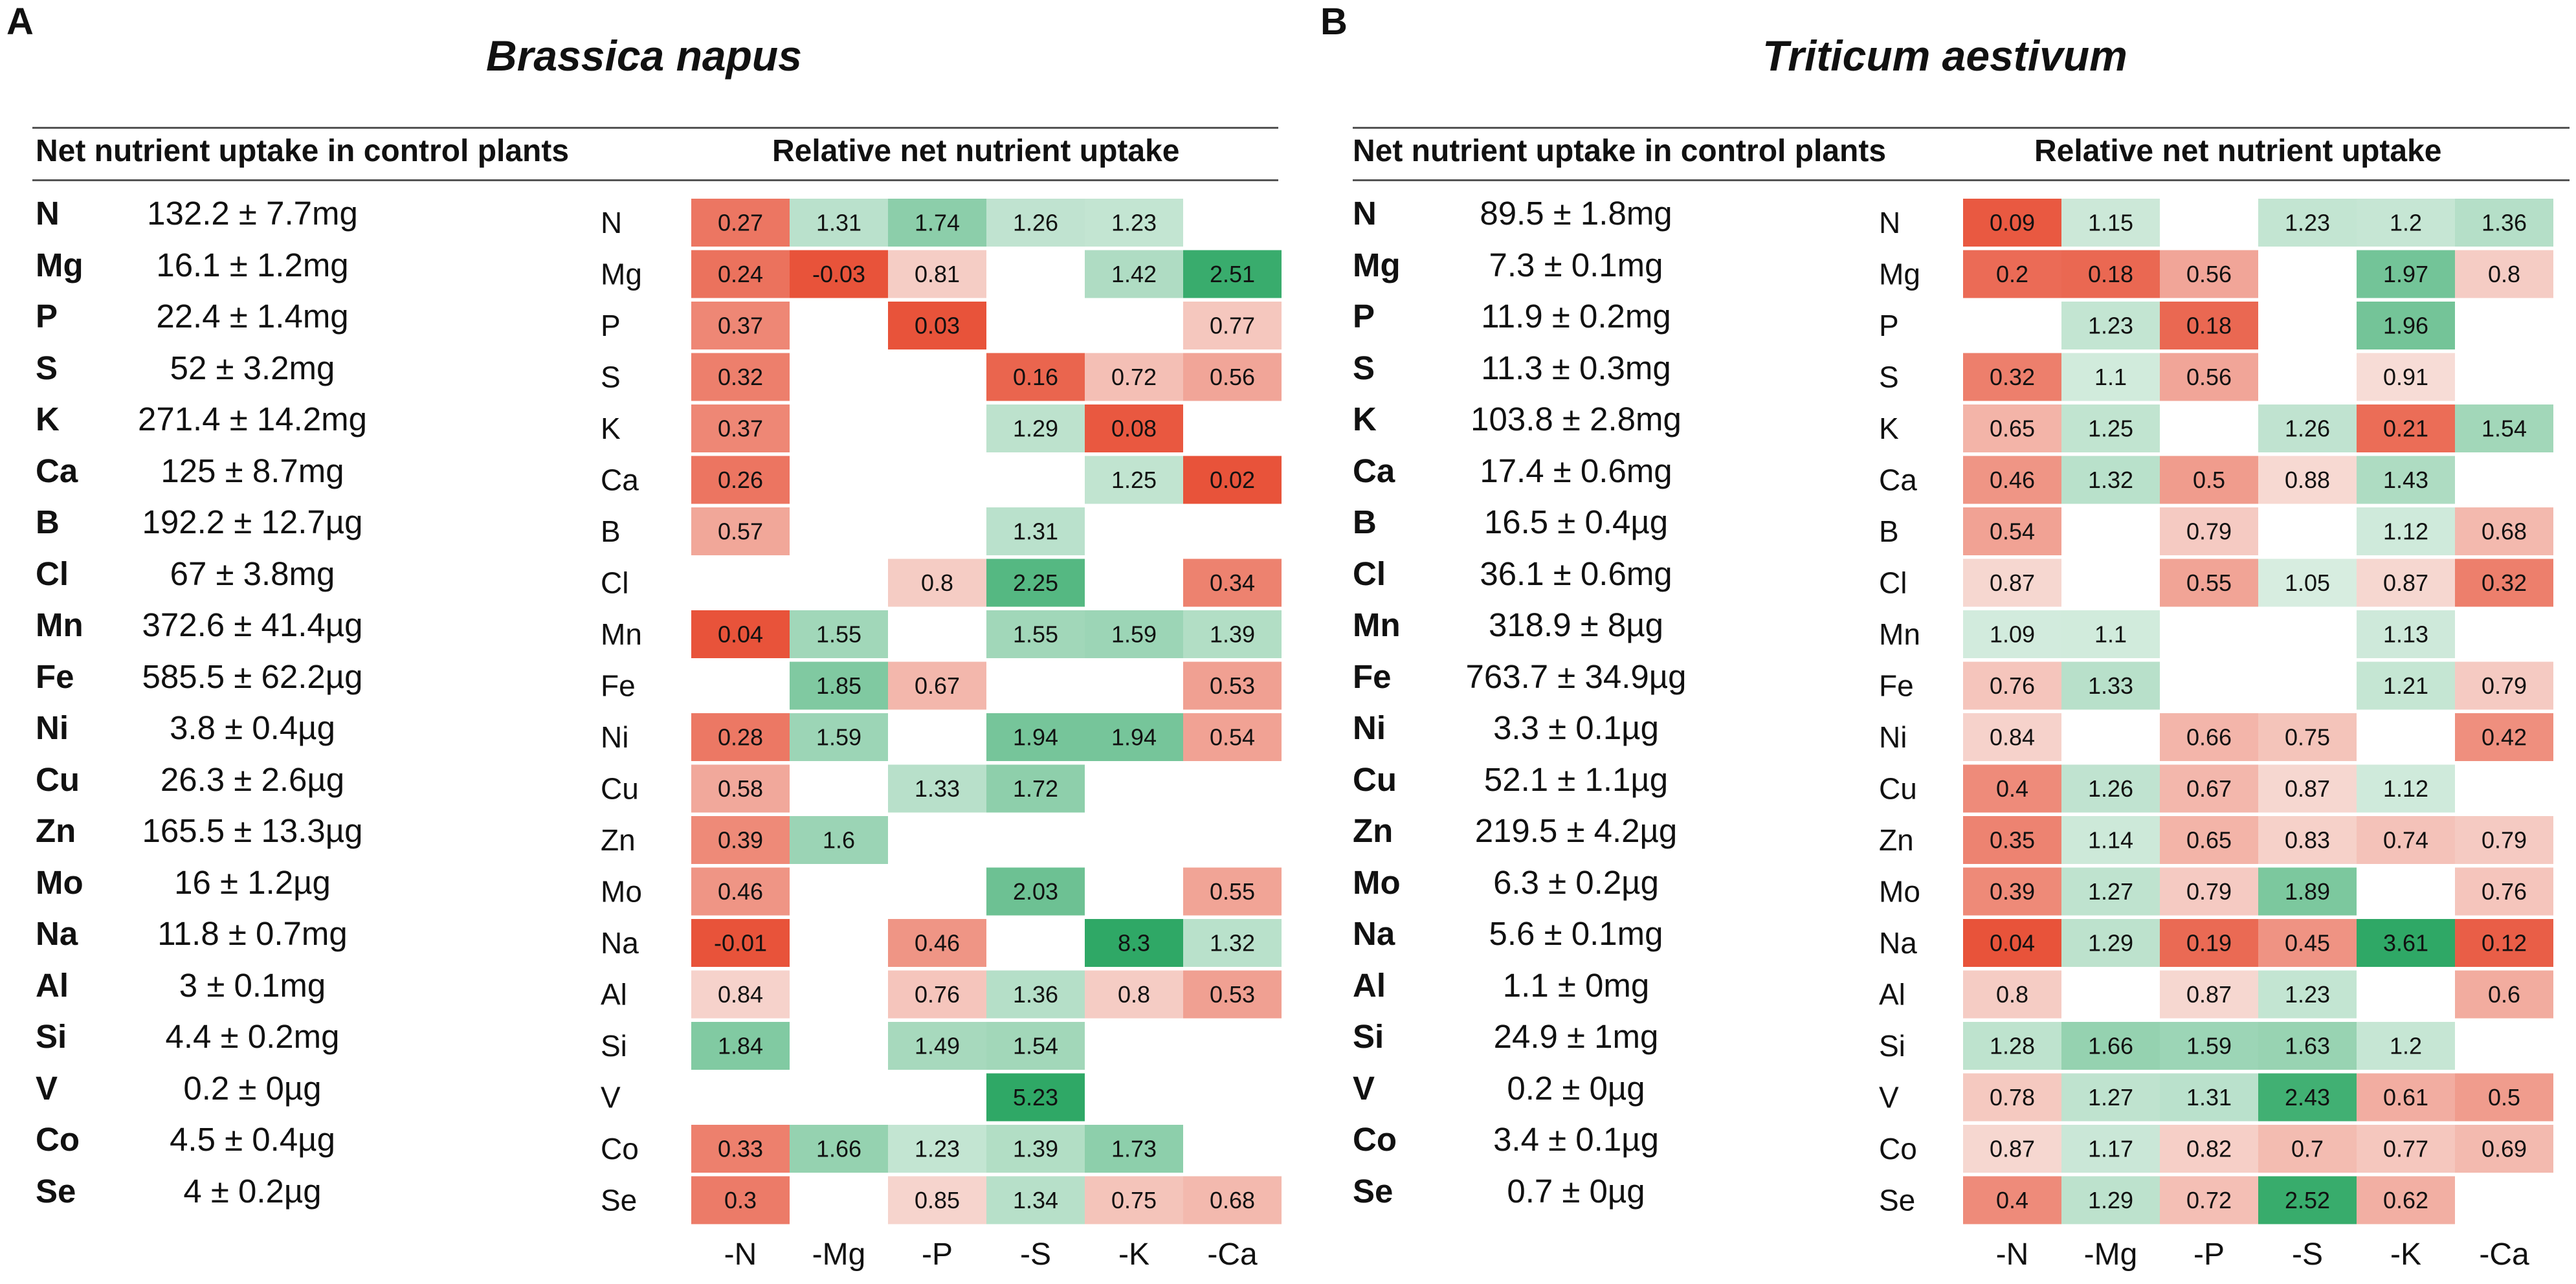  I want to click on control-uptake-value-na: 11.8 ± 0.7mg, so click(252, 933).